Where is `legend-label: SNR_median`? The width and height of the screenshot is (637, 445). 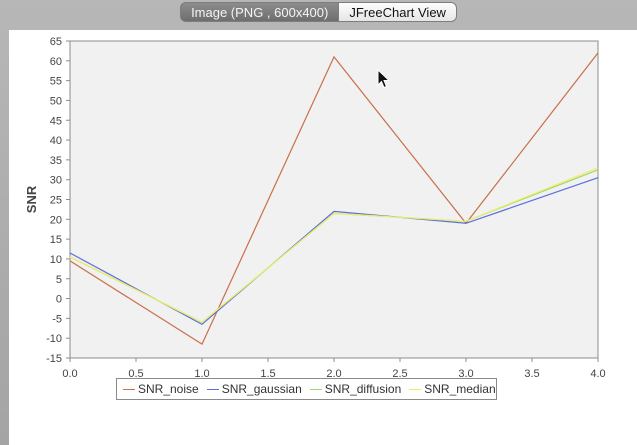
legend-label: SNR_median is located at coordinates (460, 389).